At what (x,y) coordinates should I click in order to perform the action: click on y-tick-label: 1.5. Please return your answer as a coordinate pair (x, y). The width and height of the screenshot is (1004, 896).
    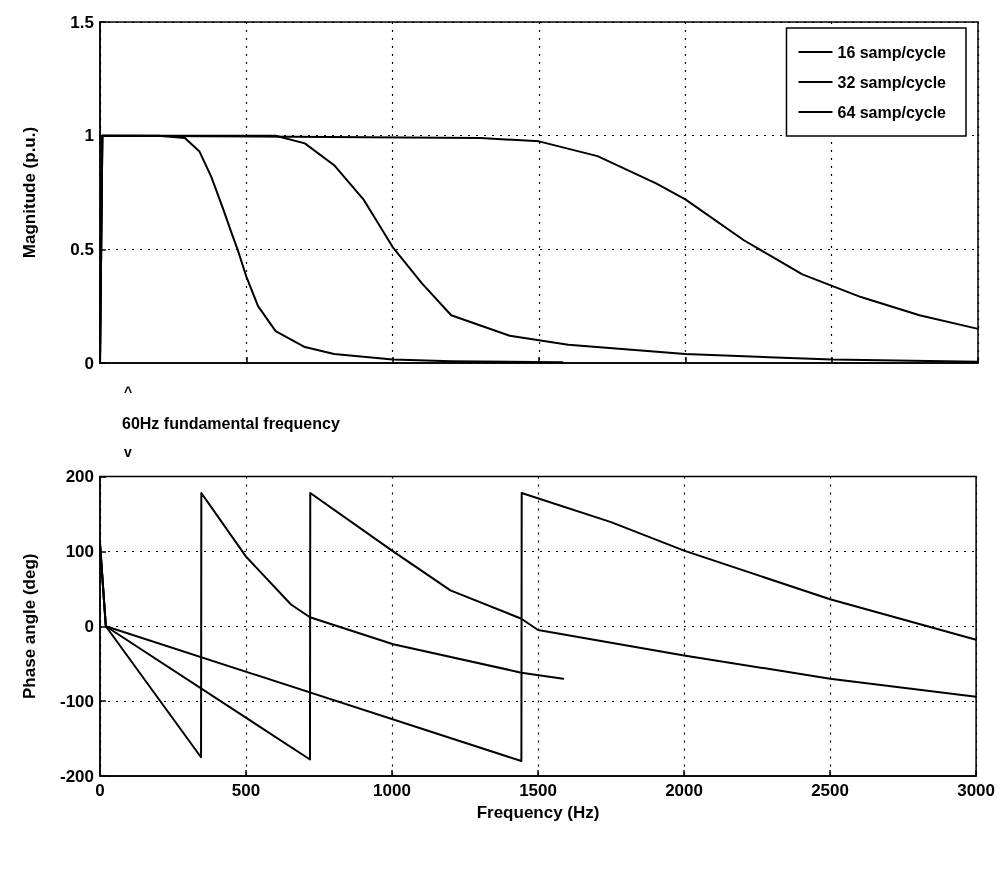
    Looking at the image, I should click on (82, 22).